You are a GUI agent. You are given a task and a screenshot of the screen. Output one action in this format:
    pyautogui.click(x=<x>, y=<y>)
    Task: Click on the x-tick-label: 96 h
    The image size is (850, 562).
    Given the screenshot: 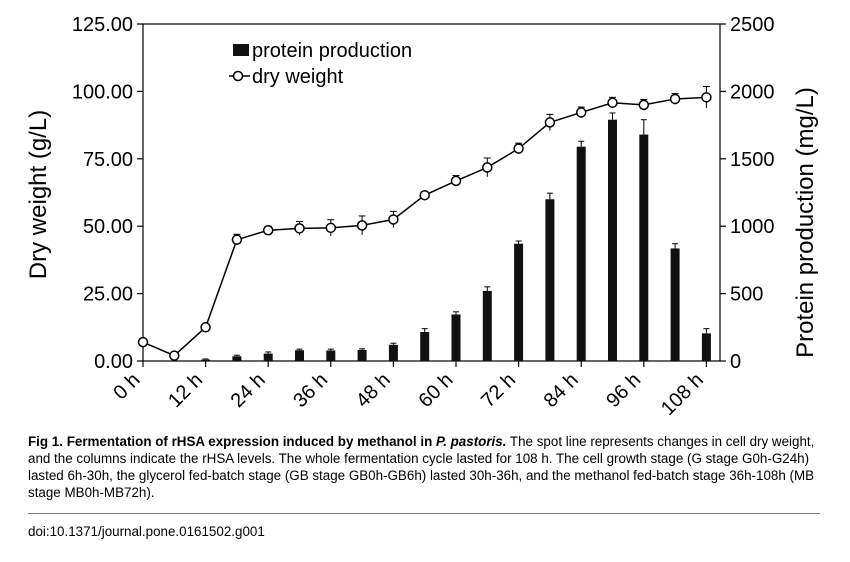 What is the action you would take?
    pyautogui.click(x=623, y=390)
    